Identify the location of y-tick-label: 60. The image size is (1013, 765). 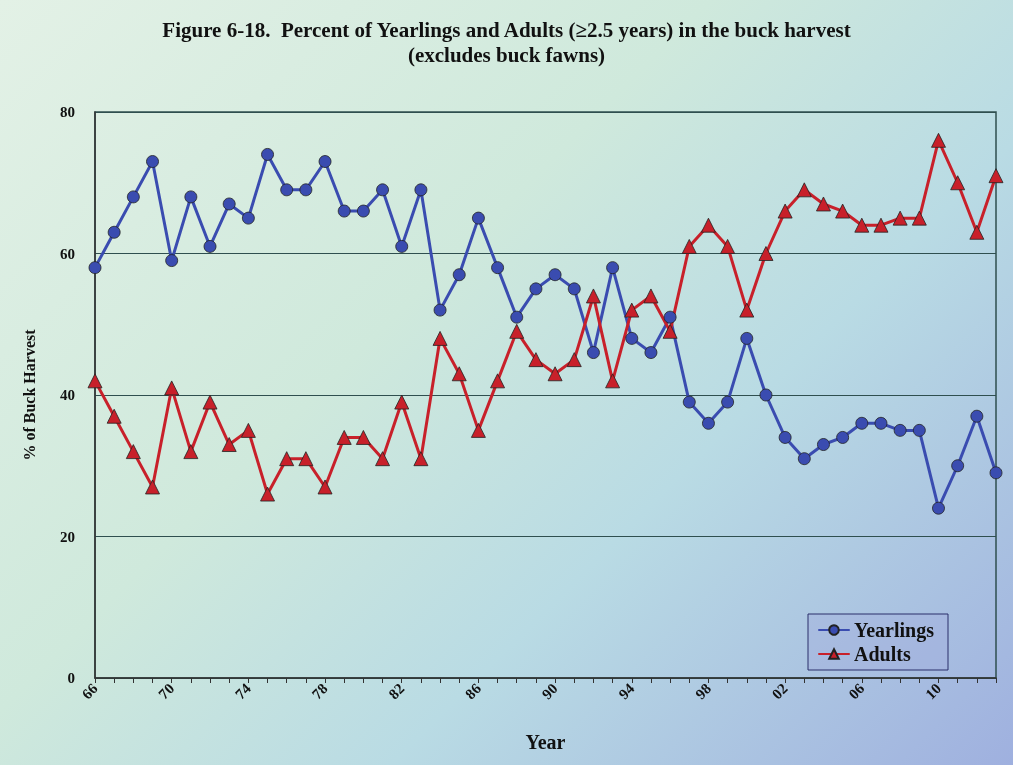
(67, 253).